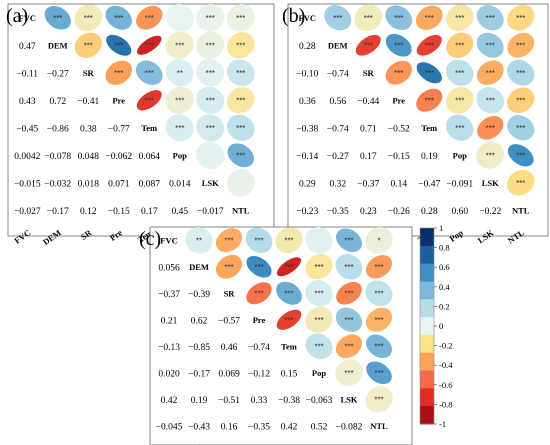 Image resolution: width=550 pixels, height=445 pixels. Describe the element at coordinates (210, 212) in the screenshot. I see `coefficient-label: −0.017` at that location.